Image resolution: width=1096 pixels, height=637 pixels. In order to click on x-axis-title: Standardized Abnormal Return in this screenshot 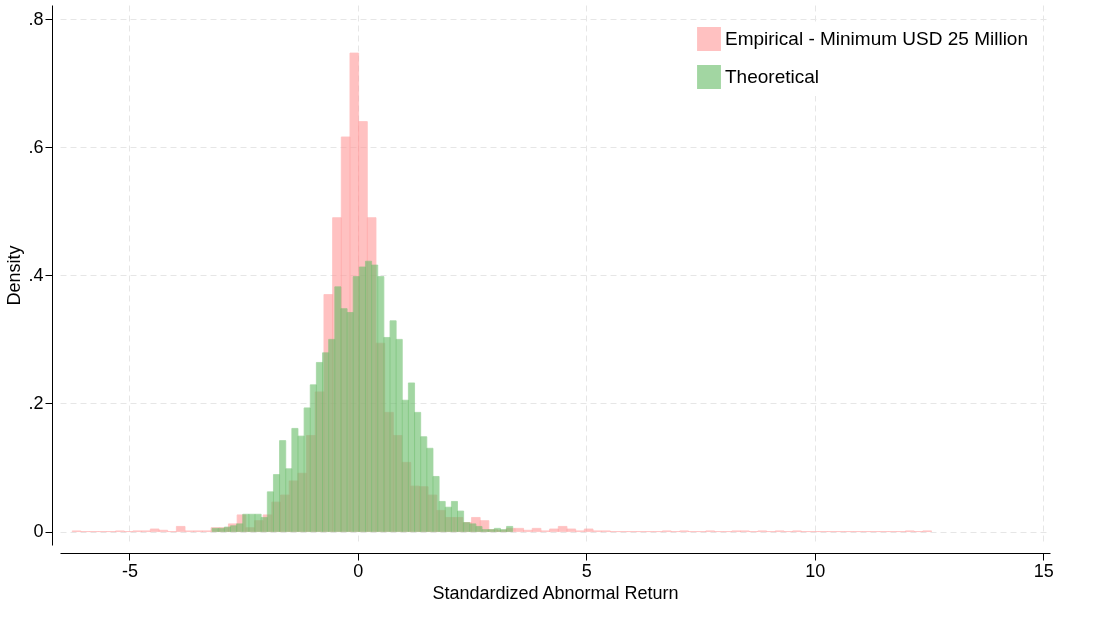, I will do `click(555, 592)`.